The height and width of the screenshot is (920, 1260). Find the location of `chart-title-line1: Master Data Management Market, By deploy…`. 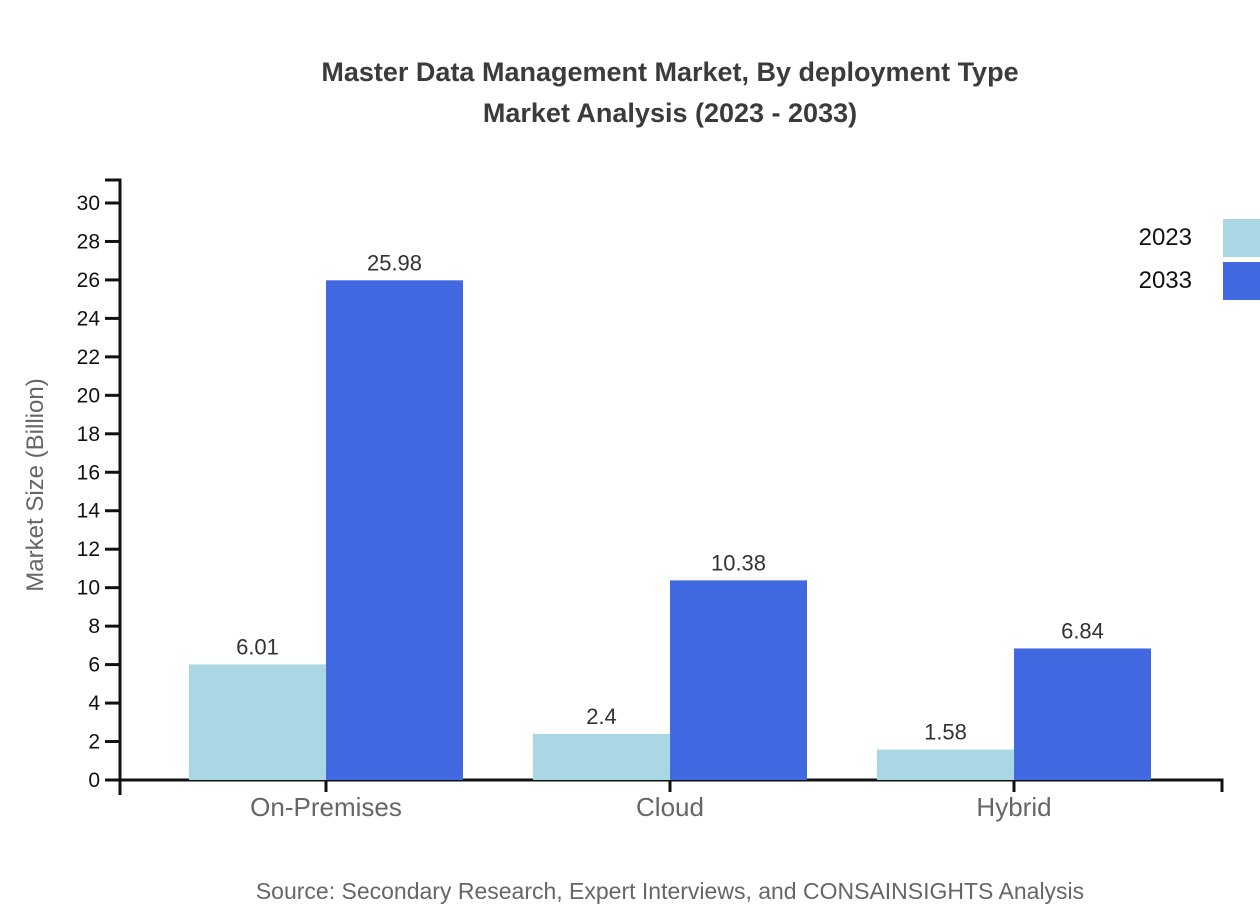

chart-title-line1: Master Data Management Market, By deploy… is located at coordinates (670, 72).